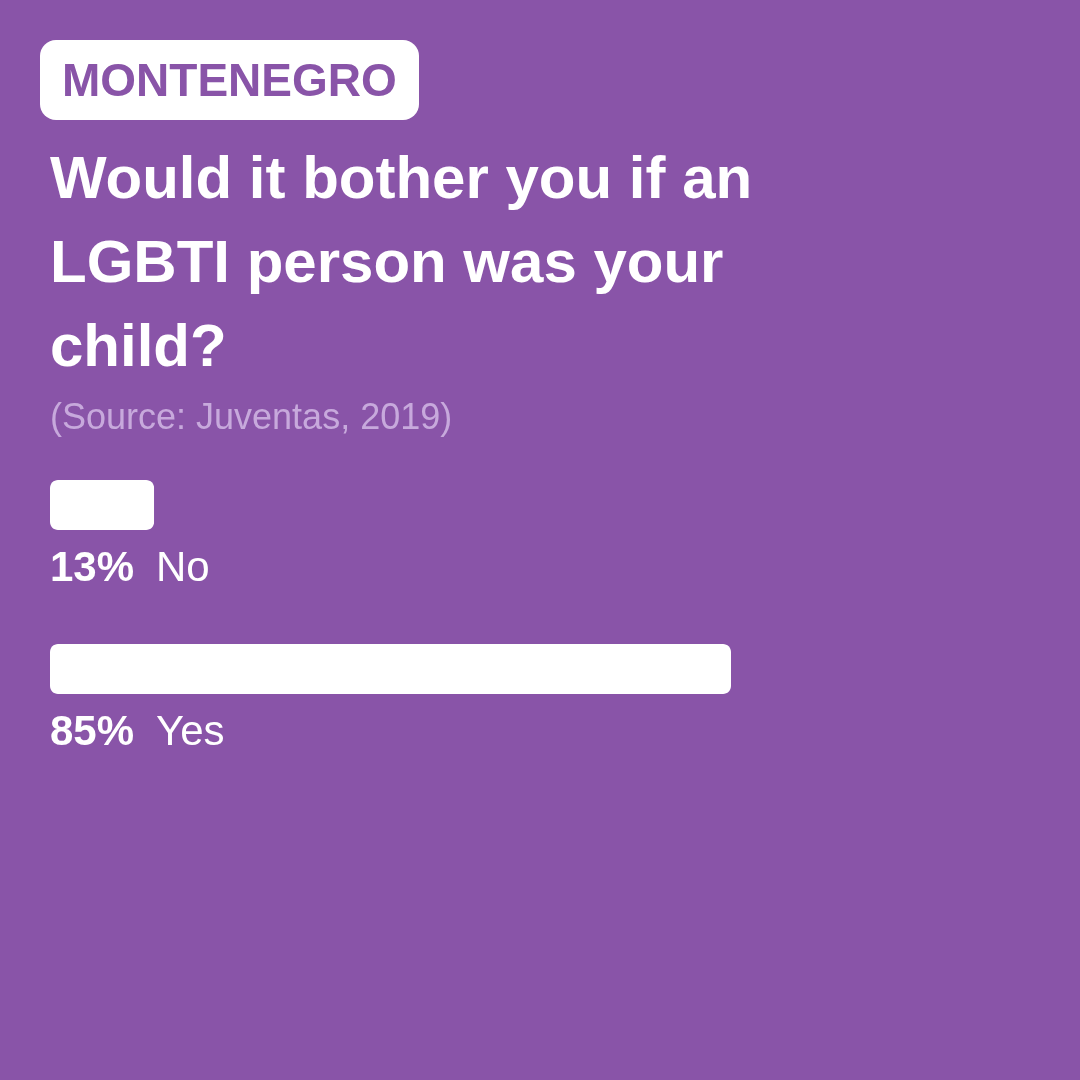 This screenshot has height=1080, width=1080. What do you see at coordinates (183, 566) in the screenshot?
I see `y-tick-label: No` at bounding box center [183, 566].